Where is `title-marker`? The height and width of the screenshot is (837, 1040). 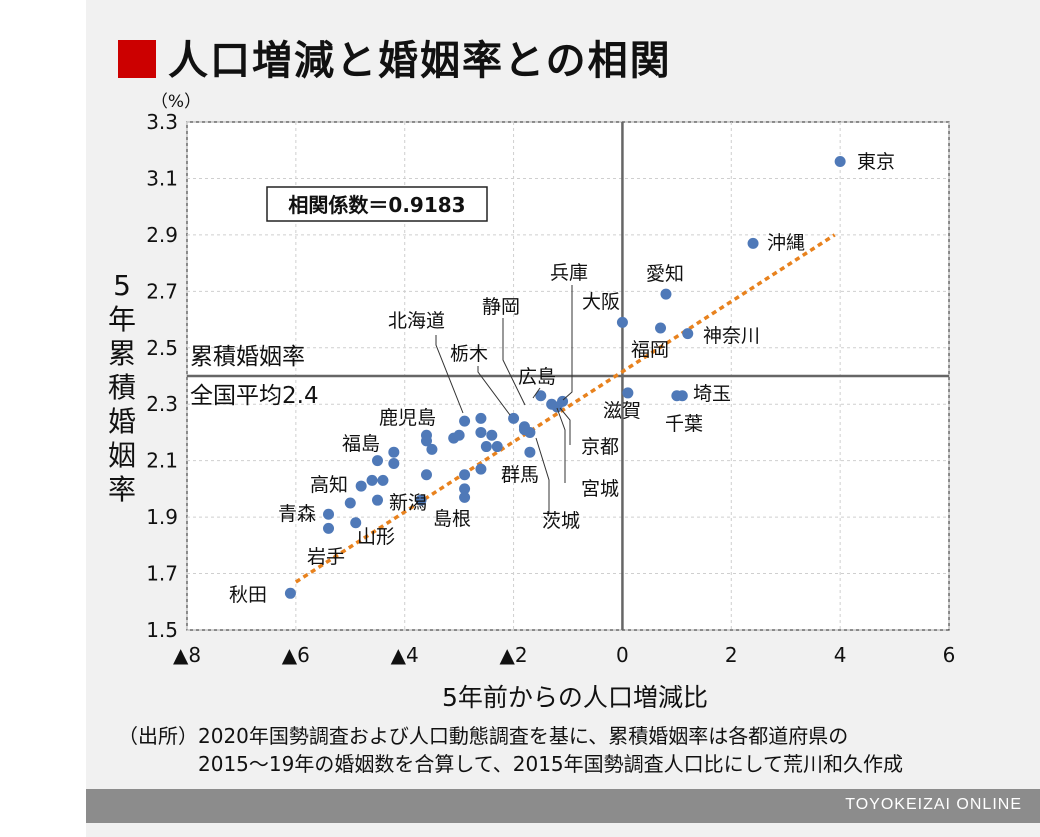
title-marker is located at coordinates (137, 59).